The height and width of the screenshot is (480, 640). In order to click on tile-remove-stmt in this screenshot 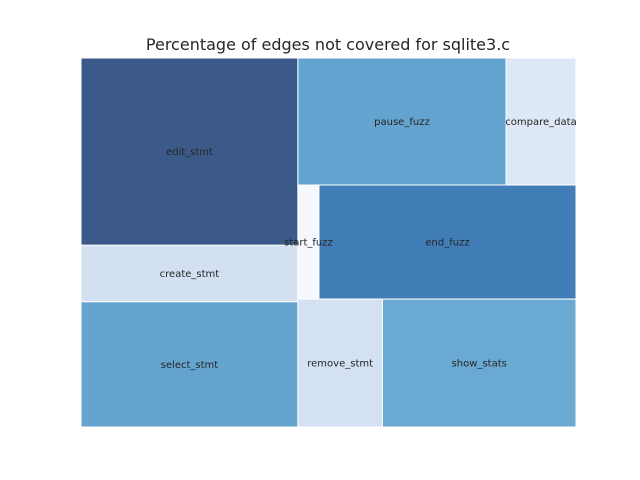, I will do `click(340, 363)`.